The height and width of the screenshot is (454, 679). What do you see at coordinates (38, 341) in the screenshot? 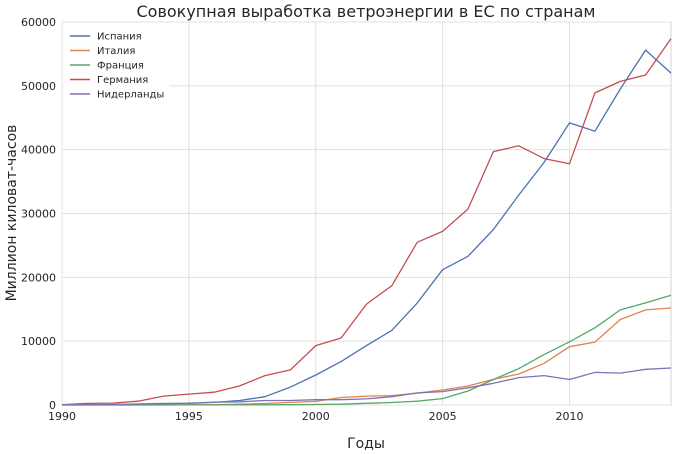
I see `y-tick-label: 10000` at bounding box center [38, 341].